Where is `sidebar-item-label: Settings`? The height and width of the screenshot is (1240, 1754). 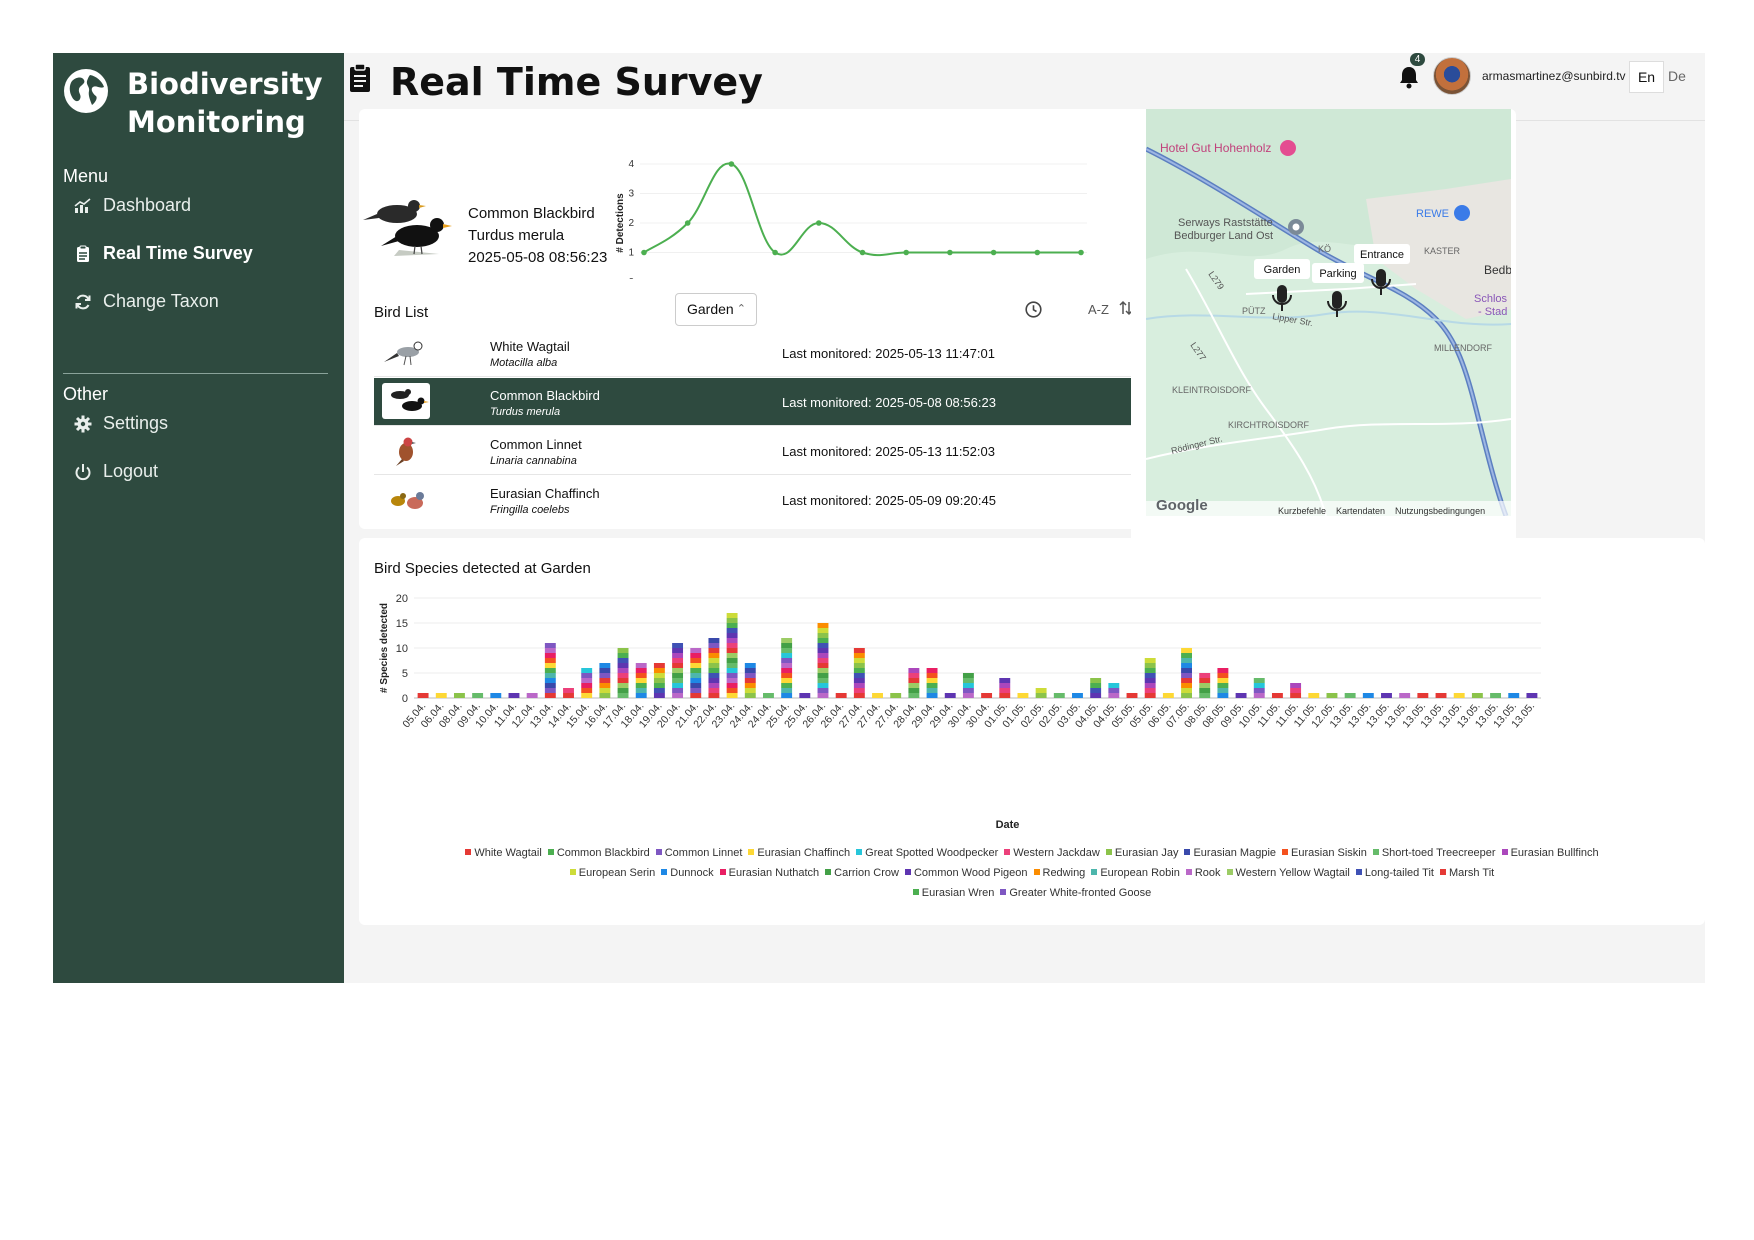
sidebar-item-label: Settings is located at coordinates (136, 423).